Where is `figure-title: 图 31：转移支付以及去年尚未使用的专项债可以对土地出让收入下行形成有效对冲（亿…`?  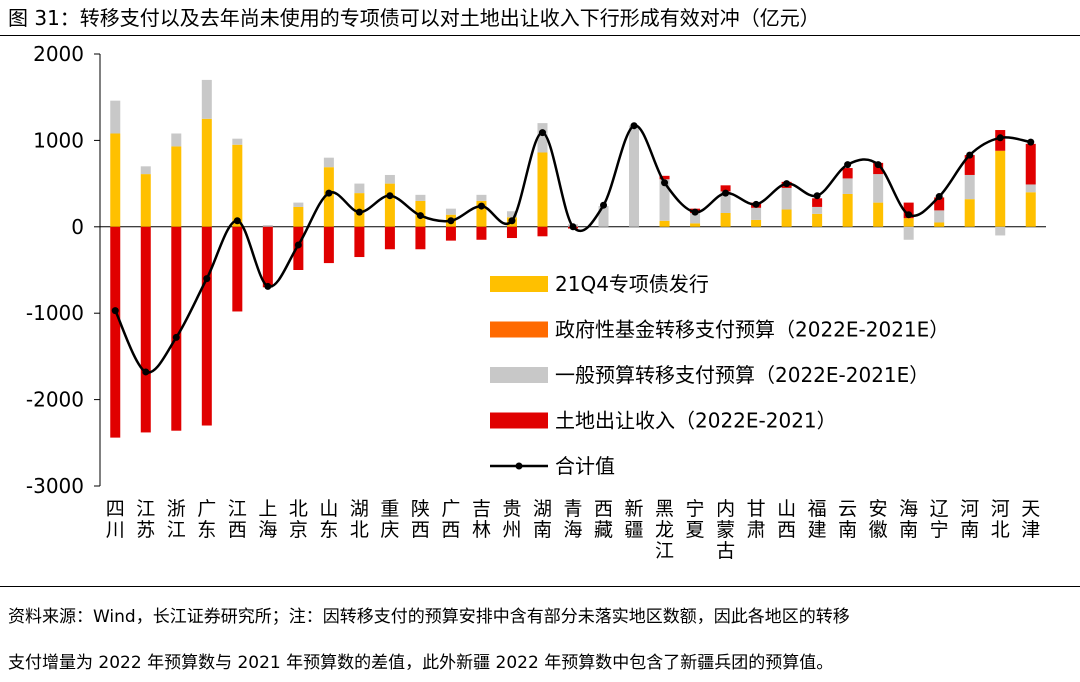 figure-title: 图 31：转移支付以及去年尚未使用的专项债可以对土地出让收入下行形成有效对冲（亿… is located at coordinates (414, 18).